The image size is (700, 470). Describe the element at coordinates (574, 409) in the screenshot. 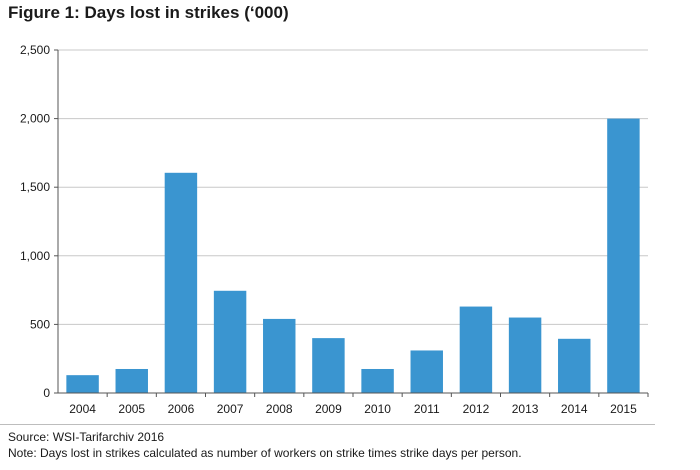

I see `x-tick-label: 2014` at that location.